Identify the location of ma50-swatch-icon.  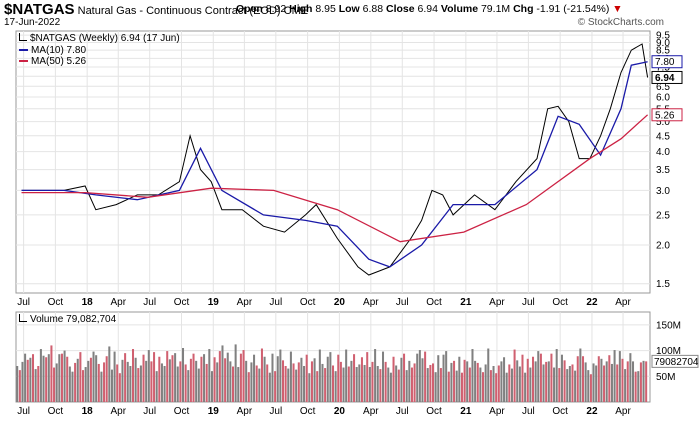
(23, 61).